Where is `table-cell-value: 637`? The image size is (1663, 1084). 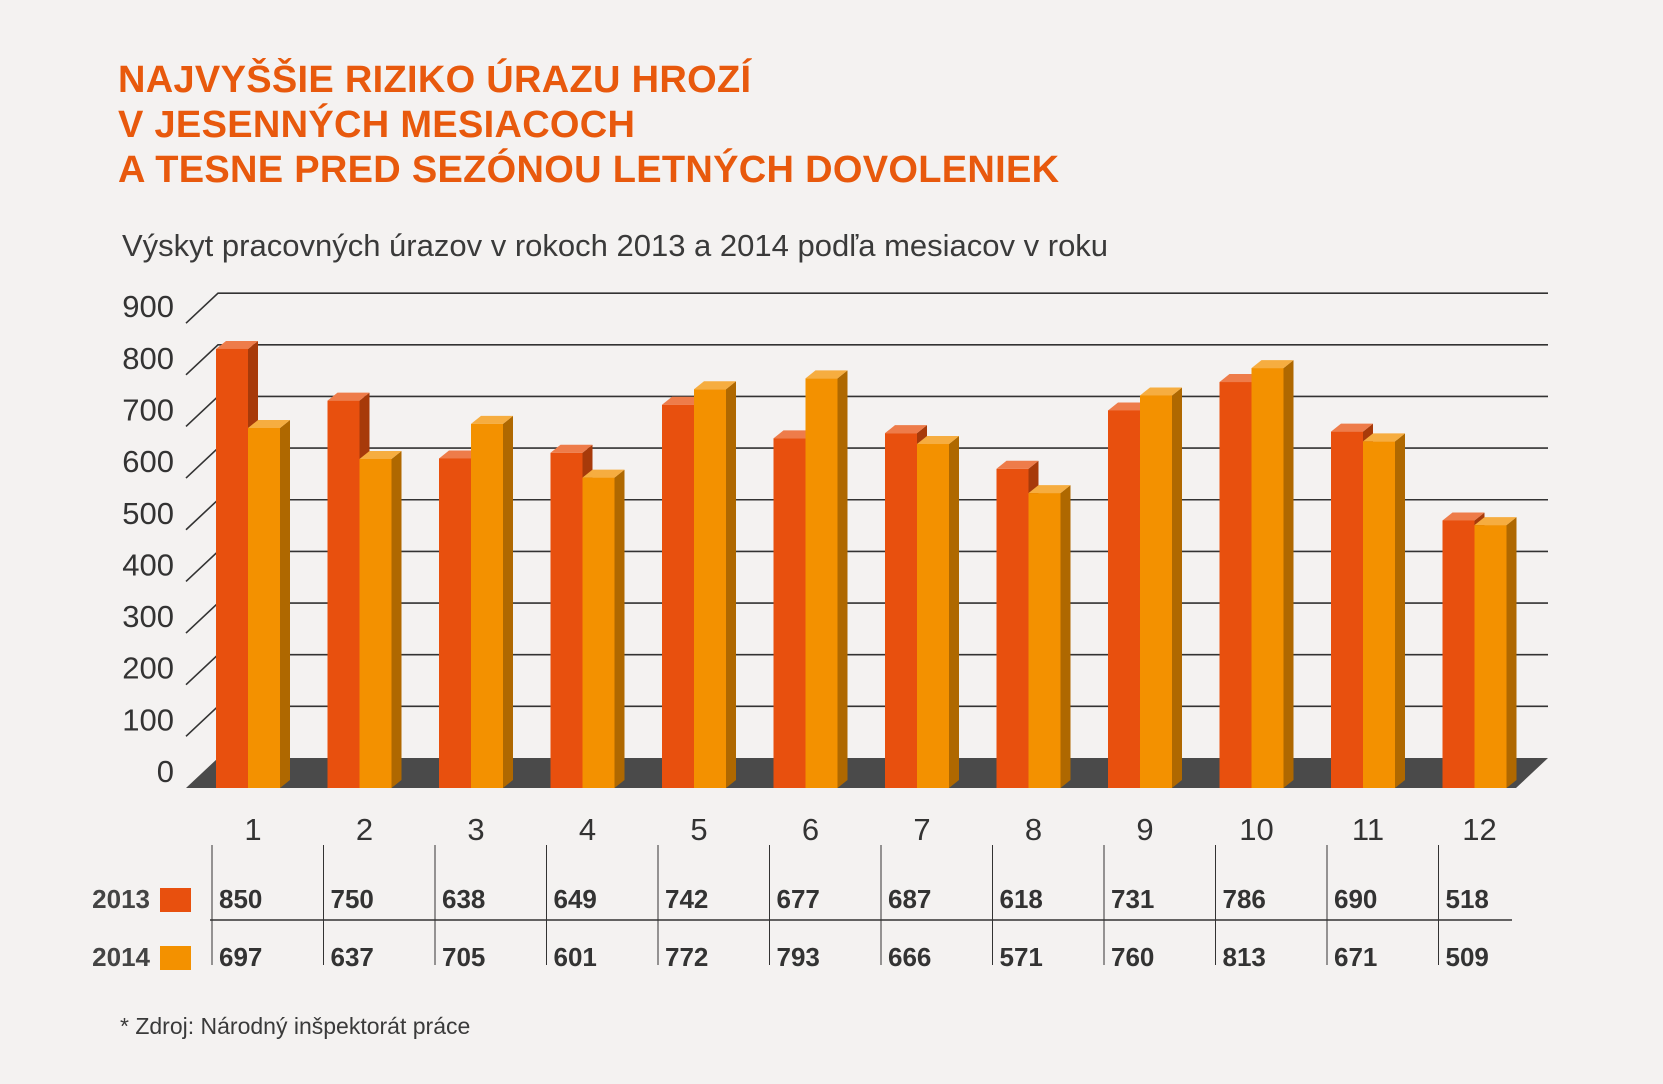 table-cell-value: 637 is located at coordinates (352, 957).